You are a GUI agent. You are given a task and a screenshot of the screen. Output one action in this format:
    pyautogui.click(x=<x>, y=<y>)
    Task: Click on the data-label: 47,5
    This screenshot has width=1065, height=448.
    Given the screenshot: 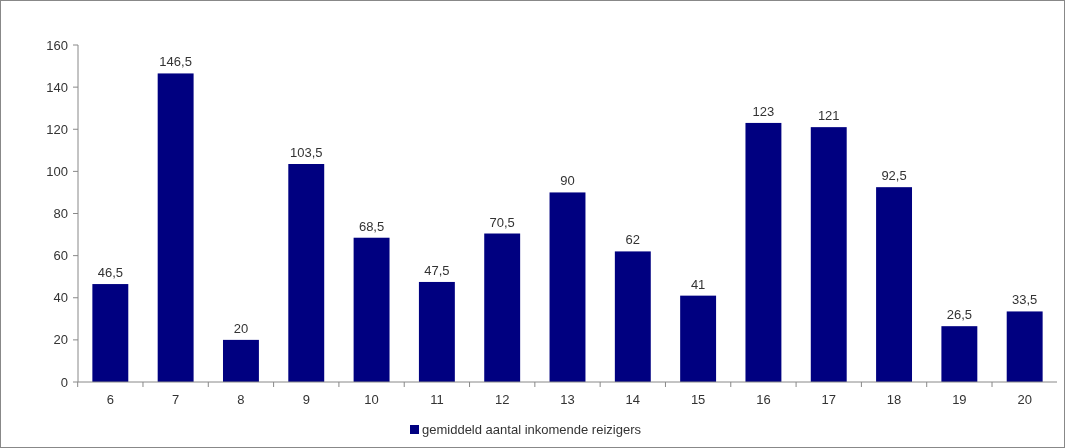 What is the action you would take?
    pyautogui.click(x=437, y=270)
    